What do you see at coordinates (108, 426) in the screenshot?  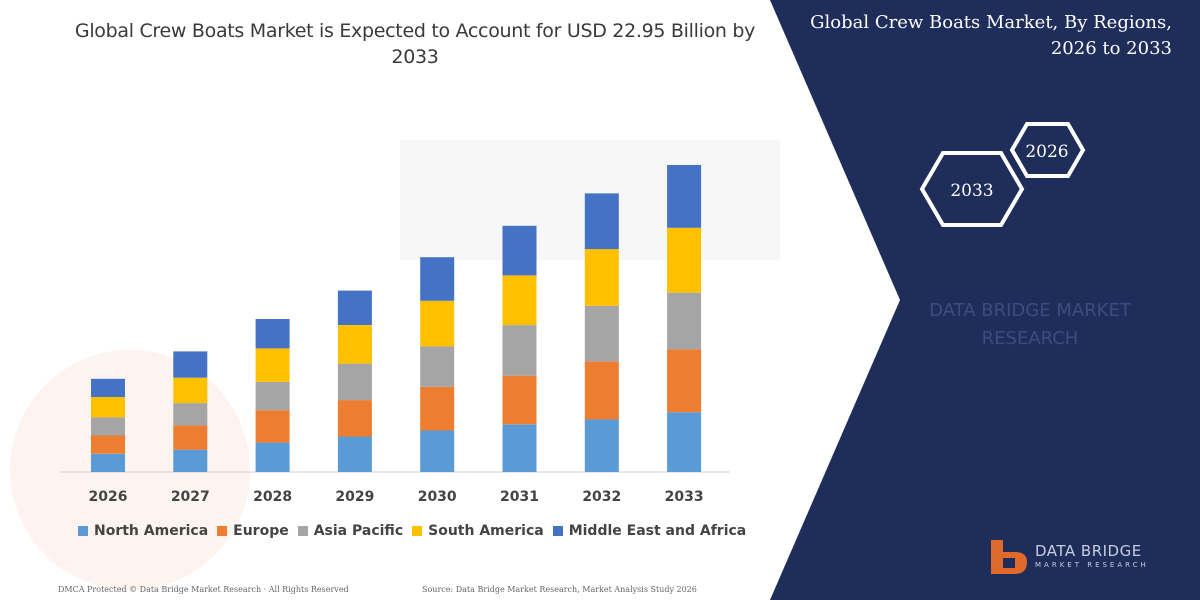 I see `bar-segment-2026-asia-pacific` at bounding box center [108, 426].